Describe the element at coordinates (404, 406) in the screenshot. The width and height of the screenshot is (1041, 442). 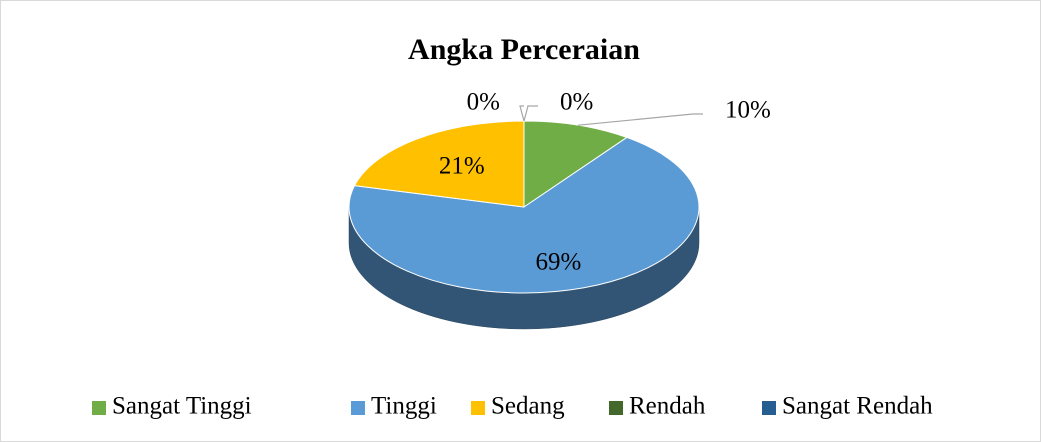
I see `legend-label: Tinggi` at that location.